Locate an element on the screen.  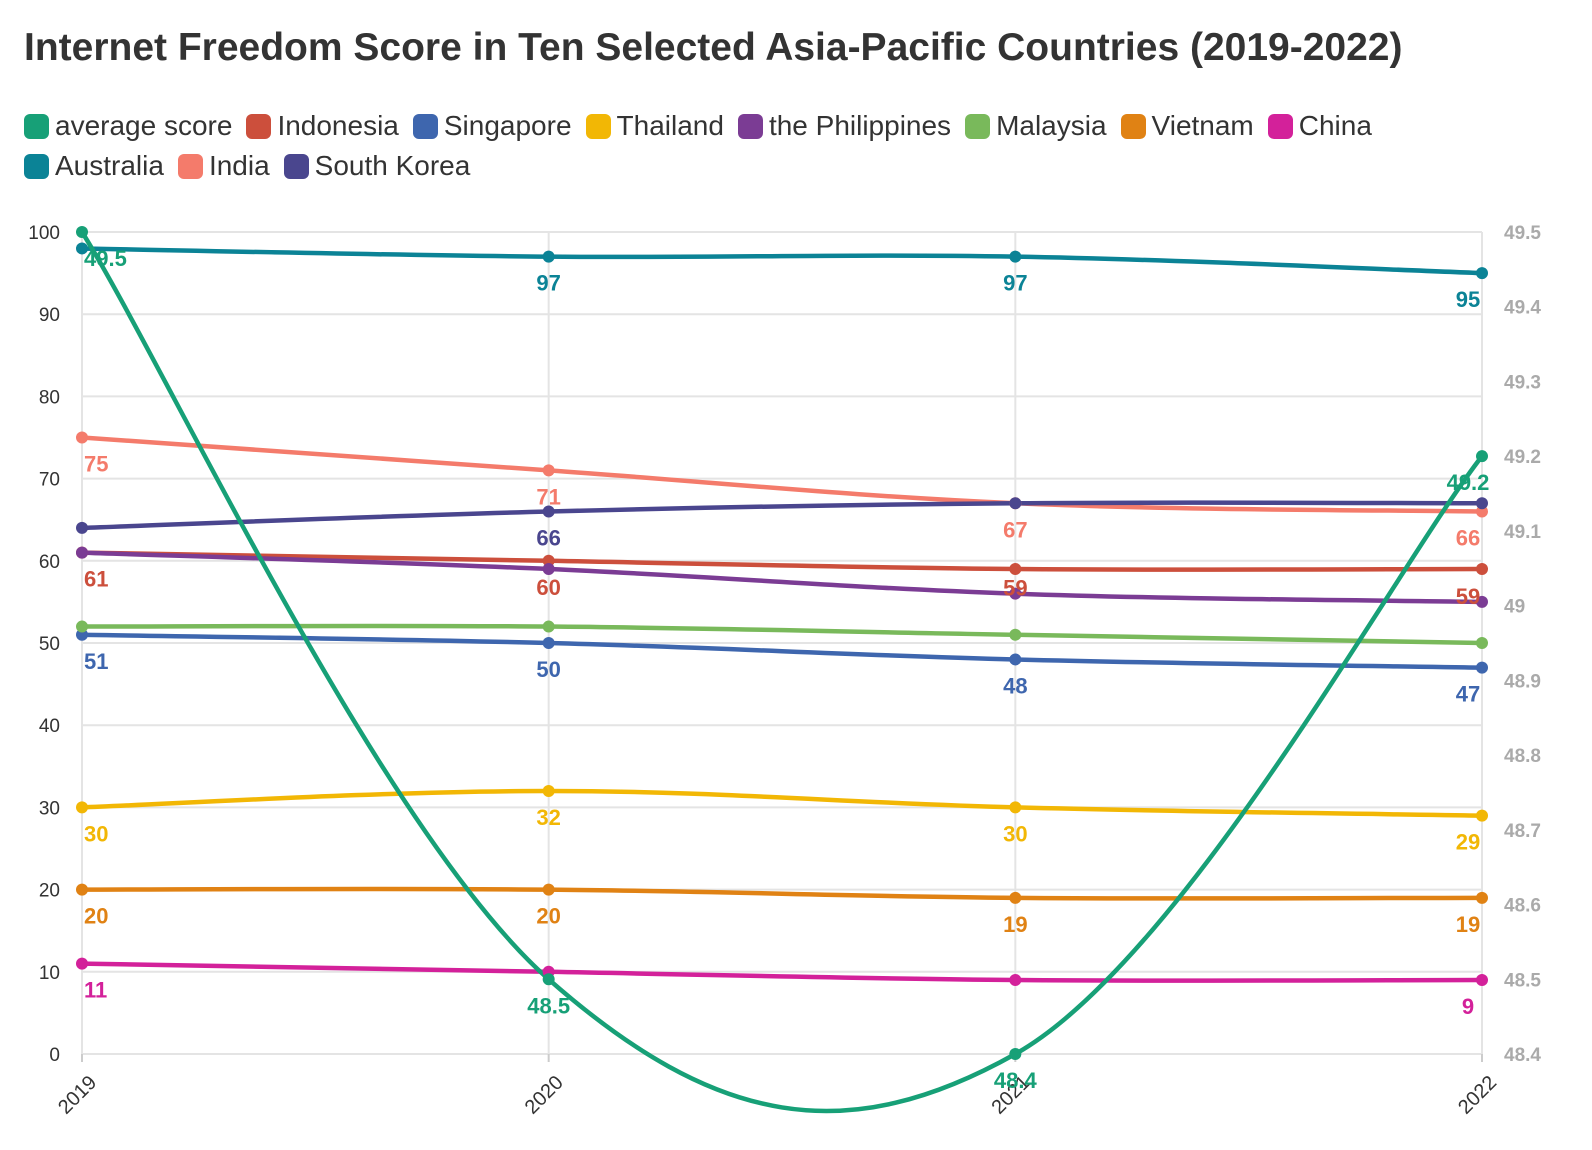
data-label-singapore: 51 is located at coordinates (96, 661).